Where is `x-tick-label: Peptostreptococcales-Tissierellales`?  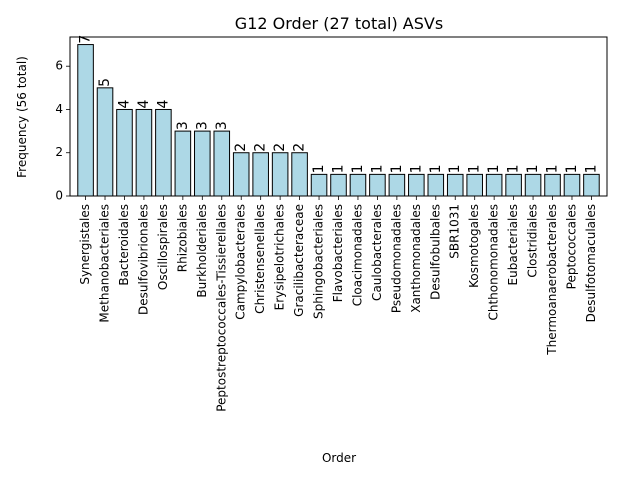
x-tick-label: Peptostreptococcales-Tissierellales is located at coordinates (221, 308).